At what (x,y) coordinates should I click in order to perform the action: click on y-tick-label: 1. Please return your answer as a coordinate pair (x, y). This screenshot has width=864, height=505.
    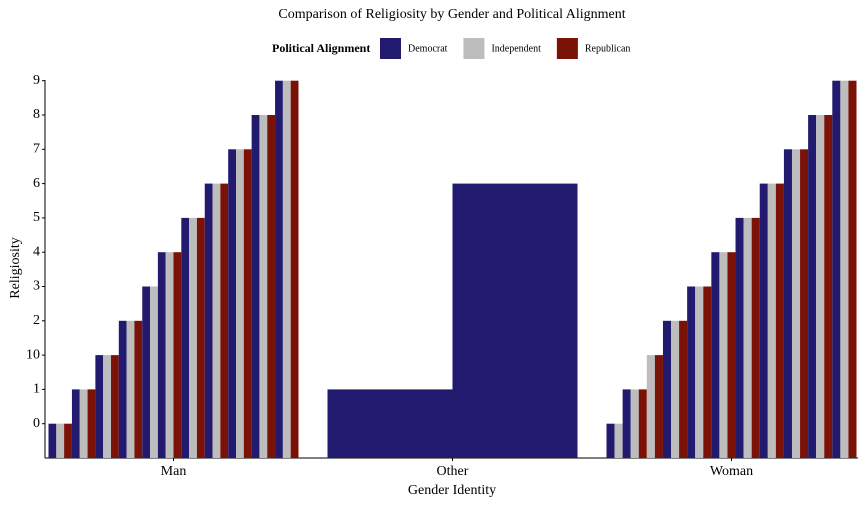
    Looking at the image, I should click on (36, 389).